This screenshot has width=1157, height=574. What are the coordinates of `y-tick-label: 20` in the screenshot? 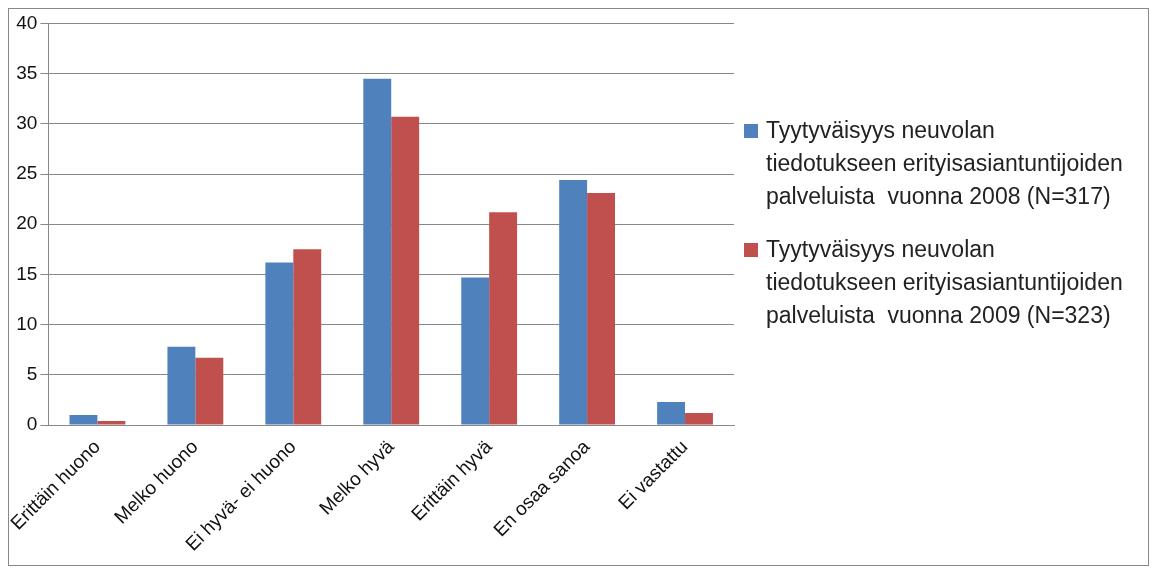 It's located at (27, 223).